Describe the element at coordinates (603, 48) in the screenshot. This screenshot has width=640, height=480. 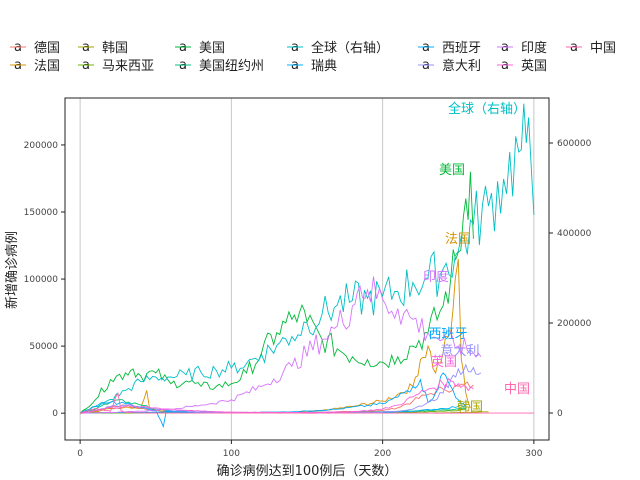
I see `legend-label-12: 中国` at that location.